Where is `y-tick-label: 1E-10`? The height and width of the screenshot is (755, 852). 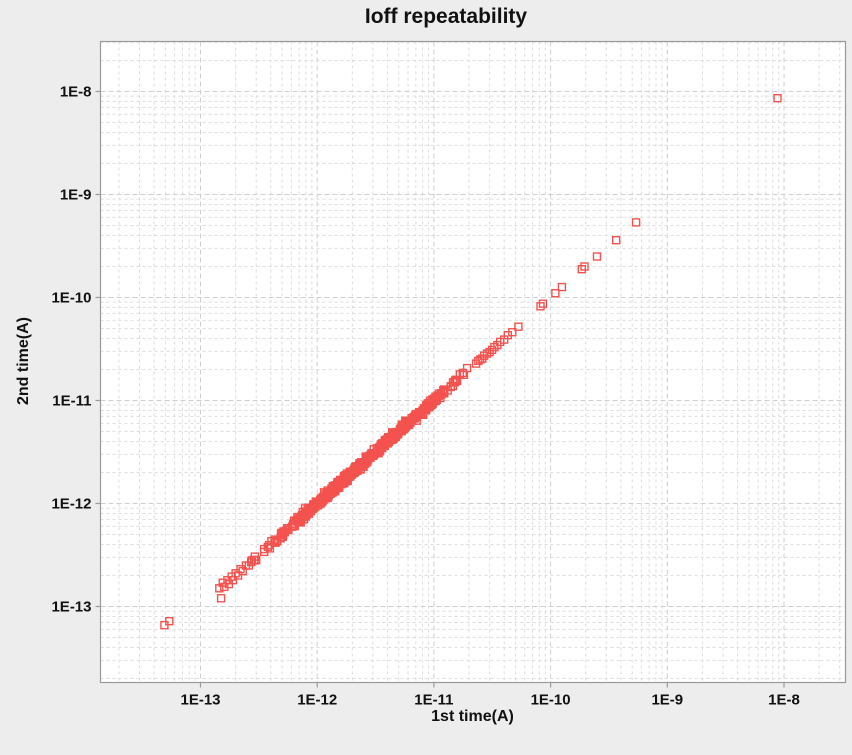 y-tick-label: 1E-10 is located at coordinates (71, 297).